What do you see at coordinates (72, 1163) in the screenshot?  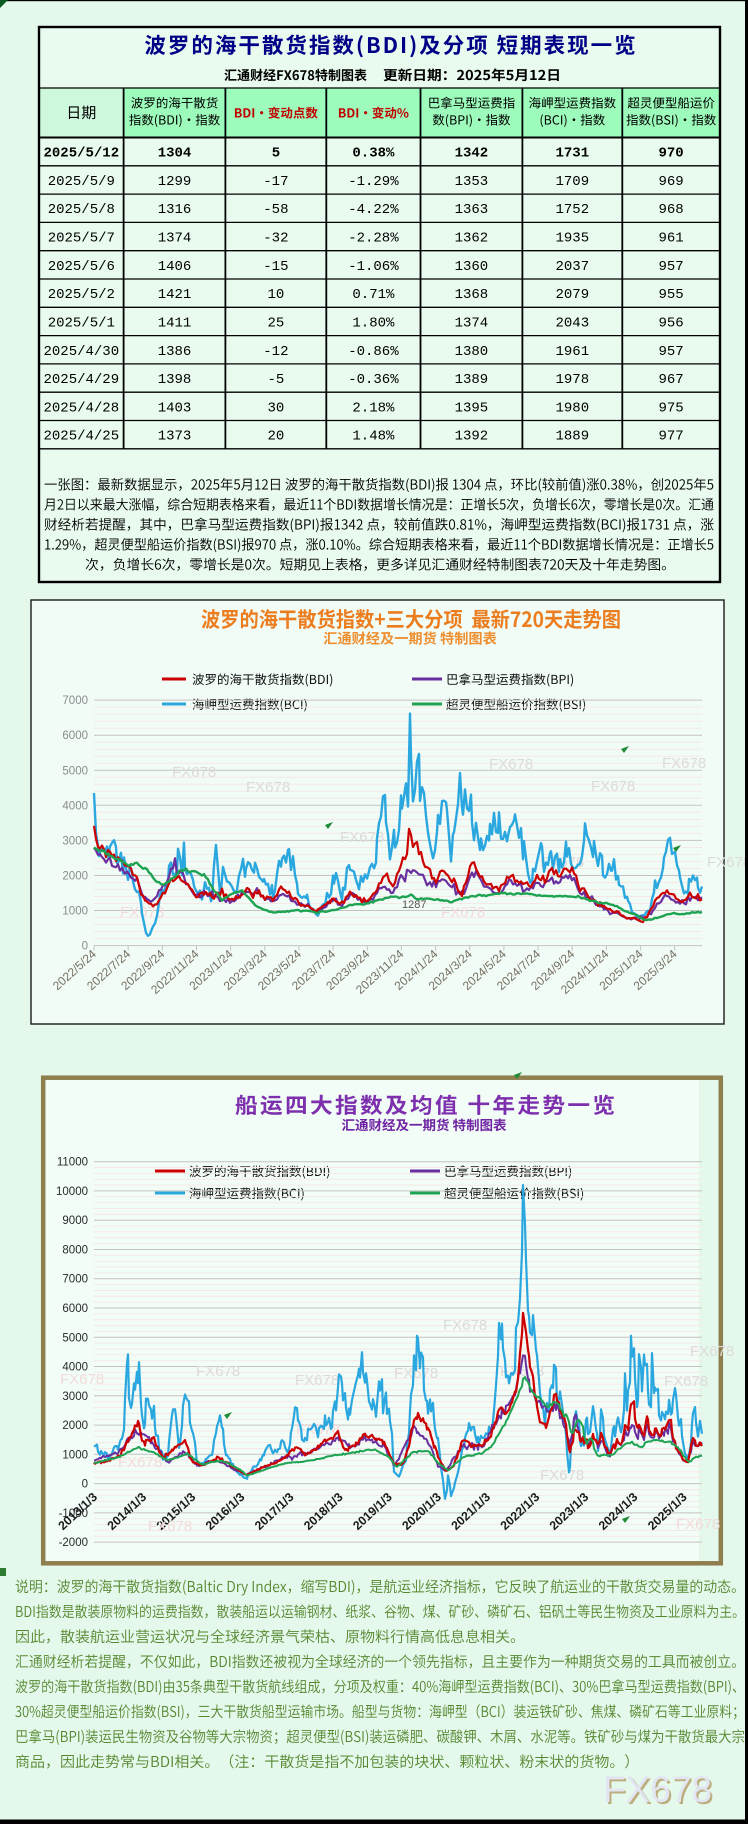 I see `svg-text: 11000` at bounding box center [72, 1163].